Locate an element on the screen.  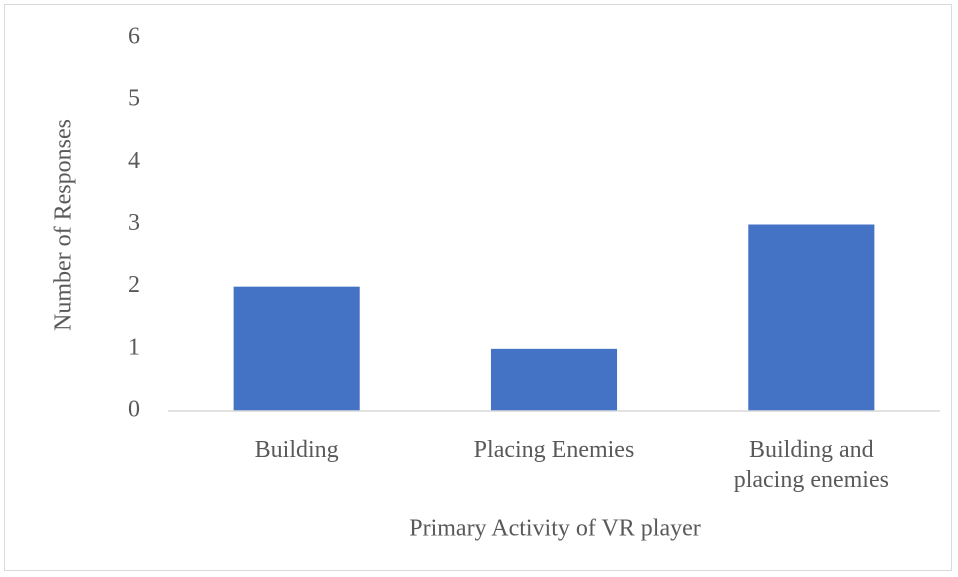
y-tick-label: 1 is located at coordinates (134, 347).